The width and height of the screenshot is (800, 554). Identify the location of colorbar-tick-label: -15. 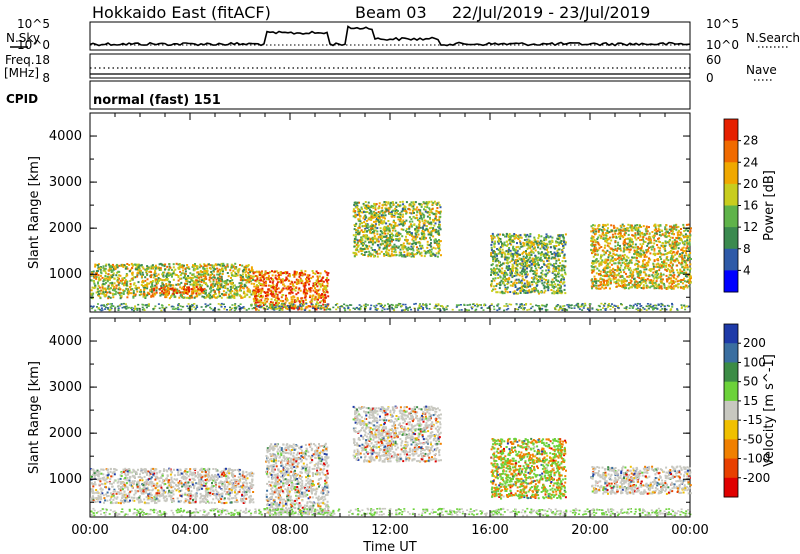
(753, 420).